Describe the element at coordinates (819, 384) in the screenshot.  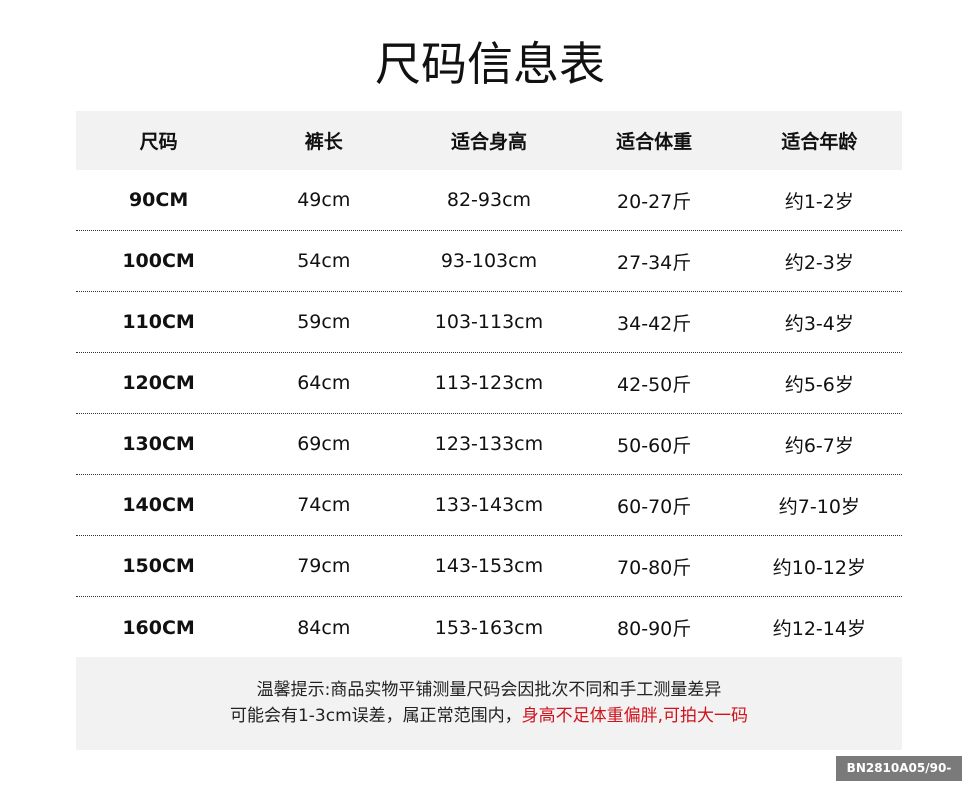
I see `cell-age: 约5-6岁` at that location.